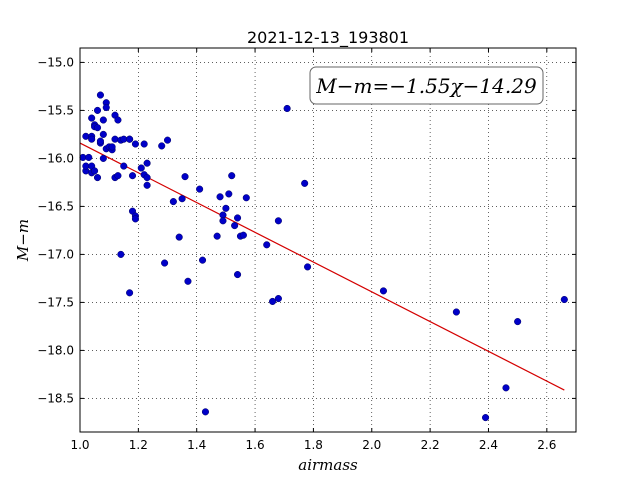 The height and width of the screenshot is (480, 640). I want to click on x-tick-label: 2.2, so click(430, 445).